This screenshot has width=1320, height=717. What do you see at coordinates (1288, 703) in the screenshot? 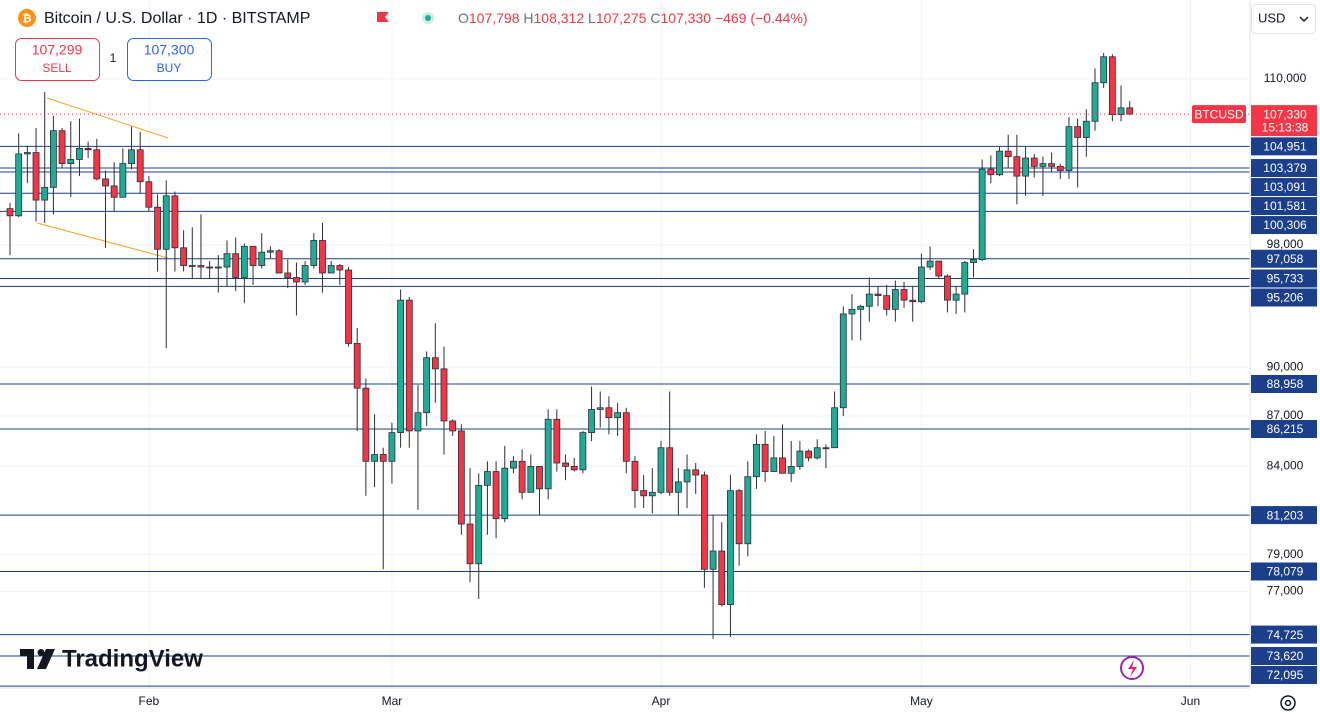
I see `settings-icon` at bounding box center [1288, 703].